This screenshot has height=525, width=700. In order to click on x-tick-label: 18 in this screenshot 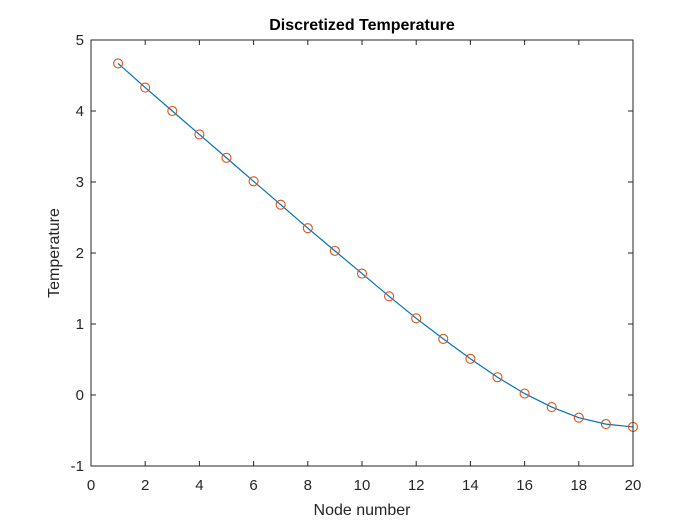, I will do `click(578, 485)`.